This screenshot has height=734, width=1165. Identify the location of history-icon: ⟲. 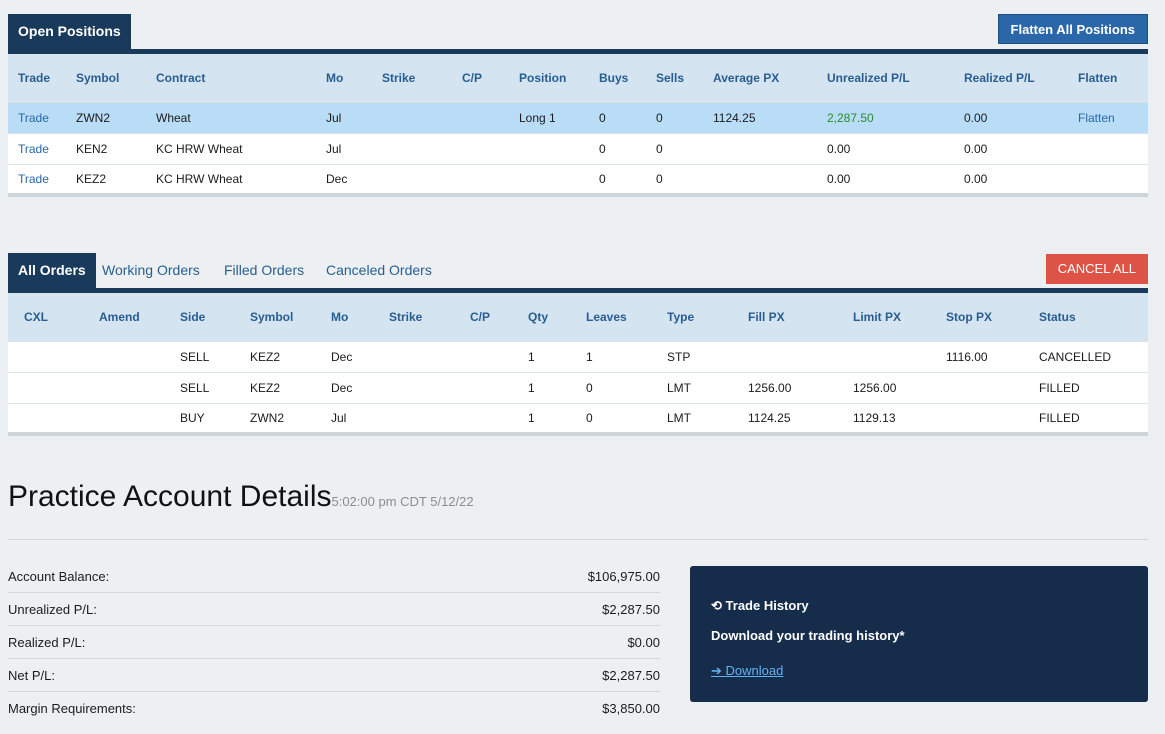
(716, 605).